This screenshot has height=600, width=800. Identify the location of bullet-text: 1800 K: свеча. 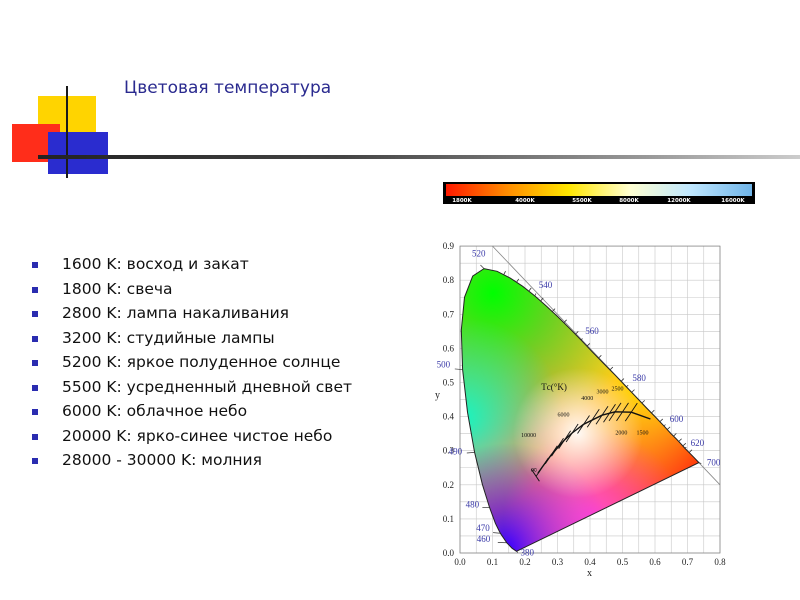
(117, 288).